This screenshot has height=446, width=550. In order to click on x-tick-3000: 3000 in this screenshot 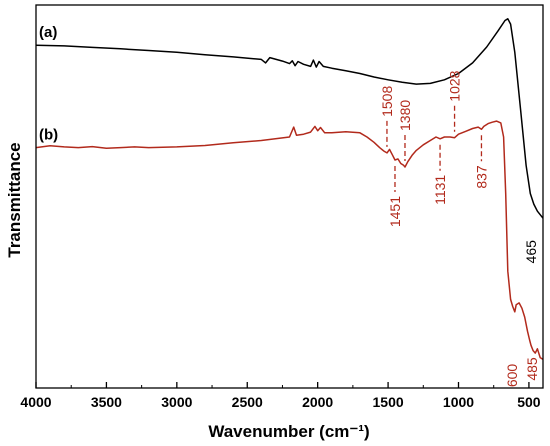, I will do `click(177, 396)`.